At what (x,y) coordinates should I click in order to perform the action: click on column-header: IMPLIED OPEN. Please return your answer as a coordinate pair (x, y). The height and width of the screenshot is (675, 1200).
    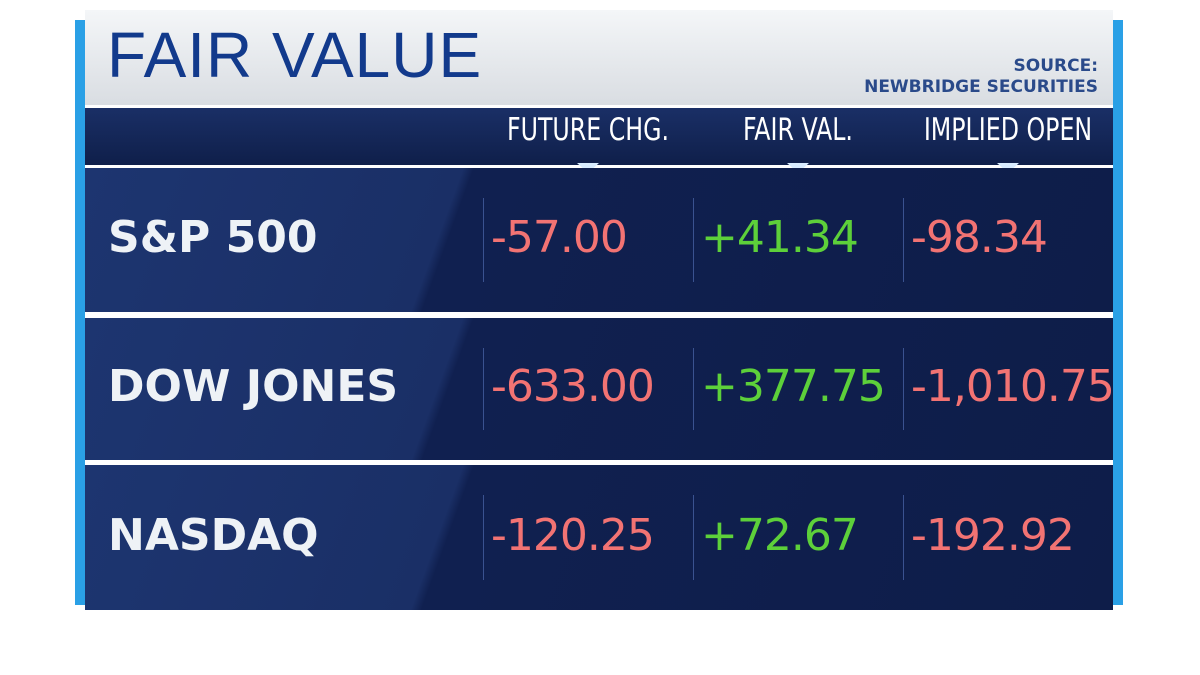
    Looking at the image, I should click on (1008, 130).